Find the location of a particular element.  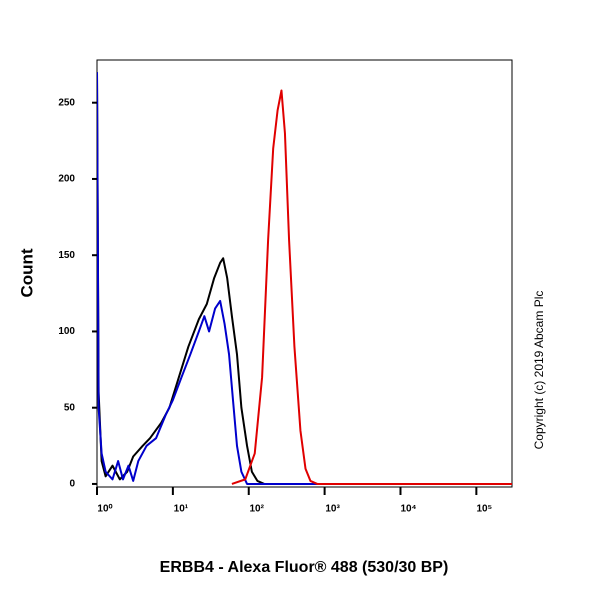

x-tick-label: 10⁰ is located at coordinates (104, 509).